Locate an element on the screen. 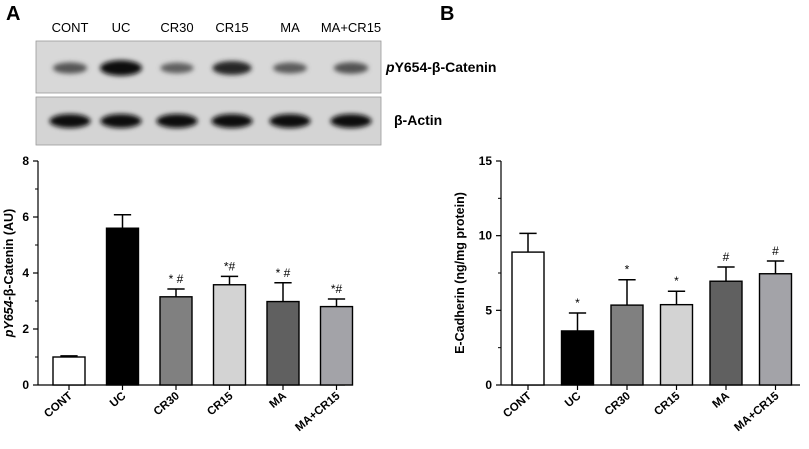 The height and width of the screenshot is (449, 809). chart-b-ylabel: E-Cadherin (ng/mg protein) is located at coordinates (460, 273).